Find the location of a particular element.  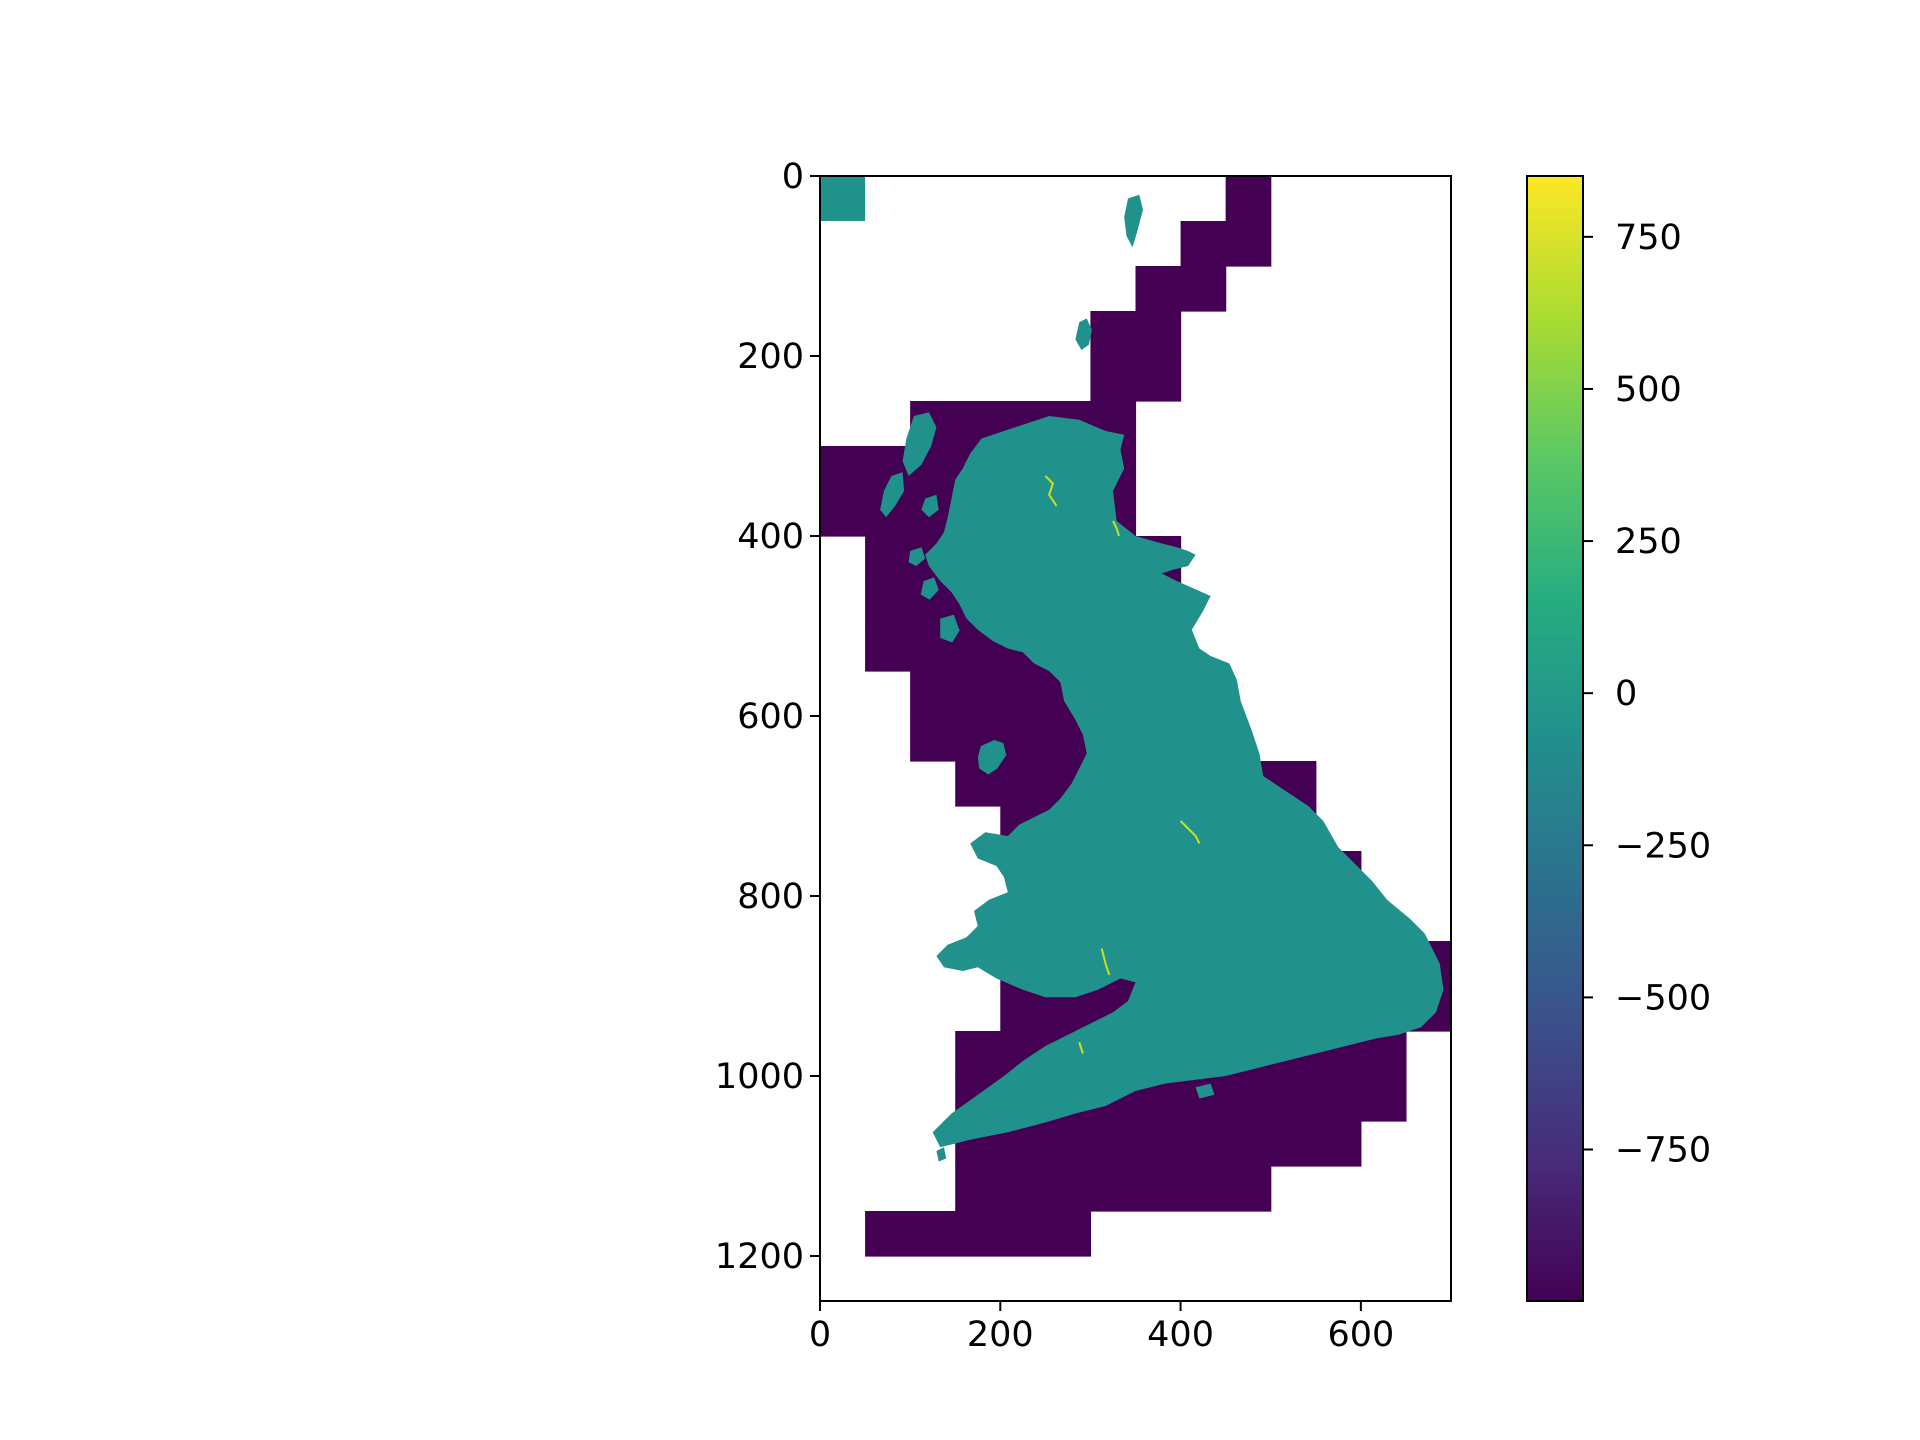

y-tick-label: 0 is located at coordinates (793, 177).